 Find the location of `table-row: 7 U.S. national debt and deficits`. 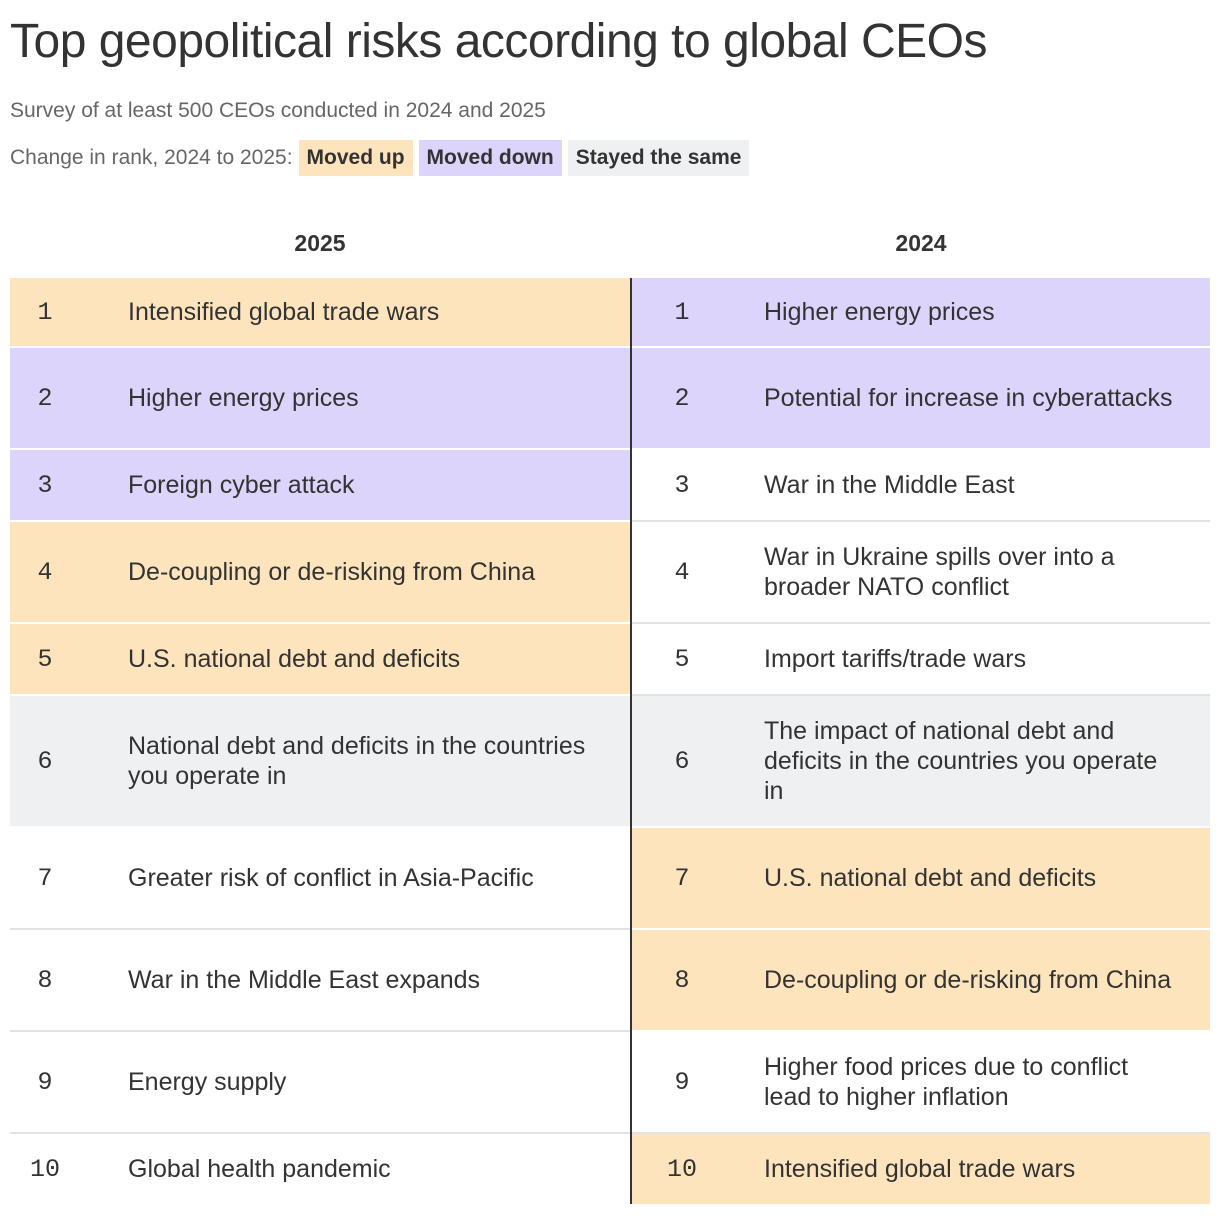

table-row: 7 U.S. national debt and deficits is located at coordinates (921, 879).